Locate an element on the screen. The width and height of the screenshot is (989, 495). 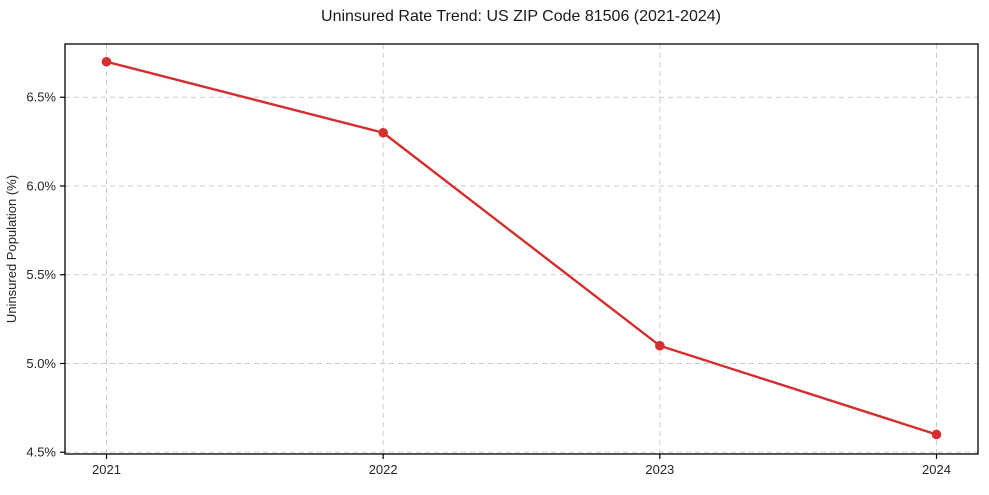
y-tick-label: 5.5% is located at coordinates (41, 274).